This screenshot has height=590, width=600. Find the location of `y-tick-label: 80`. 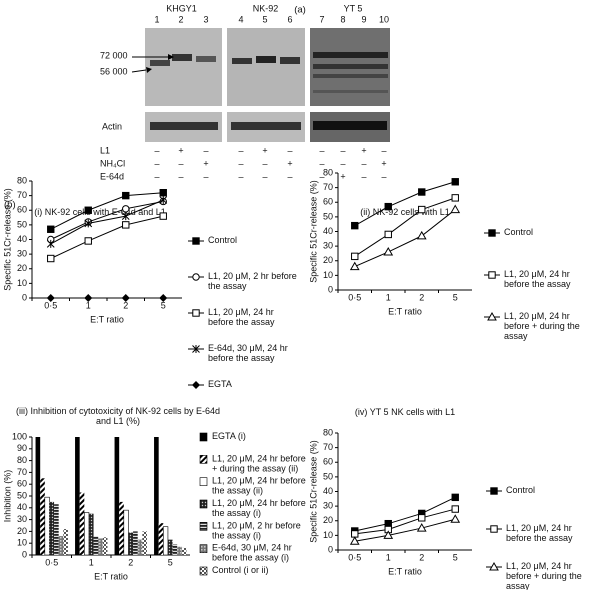

y-tick-label: 80 is located at coordinates (22, 460).